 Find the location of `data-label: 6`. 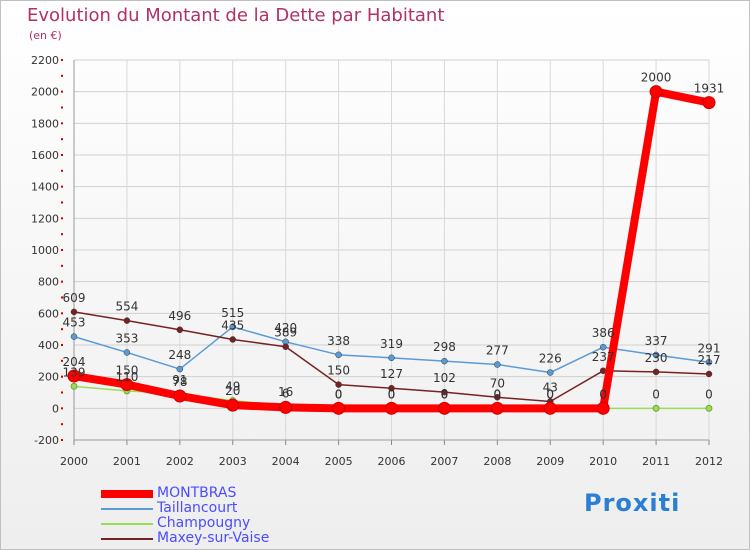

data-label: 6 is located at coordinates (286, 393).